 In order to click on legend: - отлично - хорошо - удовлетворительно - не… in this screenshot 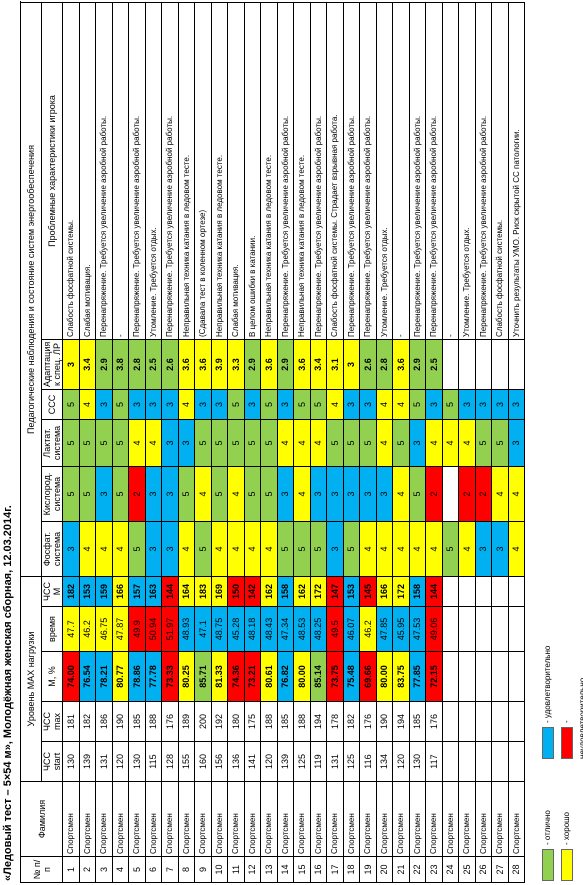, I will do `click(561, 756)`.